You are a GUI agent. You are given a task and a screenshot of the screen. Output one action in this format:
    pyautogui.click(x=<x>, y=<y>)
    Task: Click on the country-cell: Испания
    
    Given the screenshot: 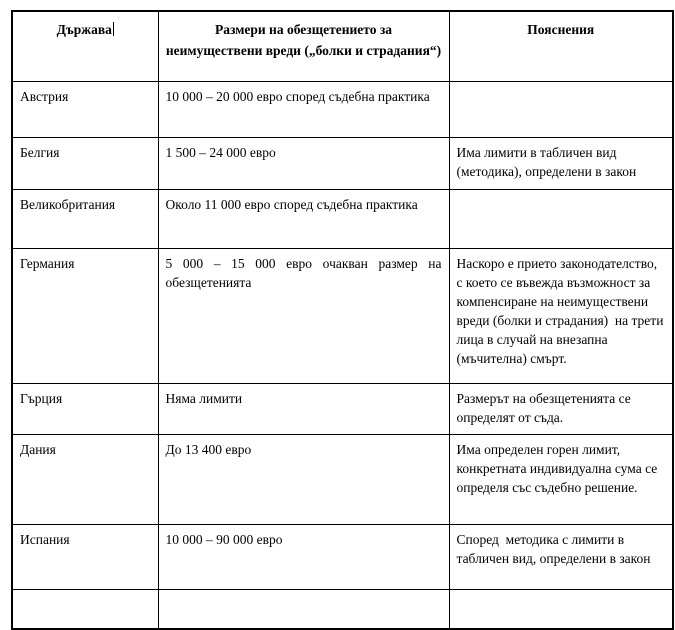 What is the action you would take?
    pyautogui.click(x=85, y=556)
    